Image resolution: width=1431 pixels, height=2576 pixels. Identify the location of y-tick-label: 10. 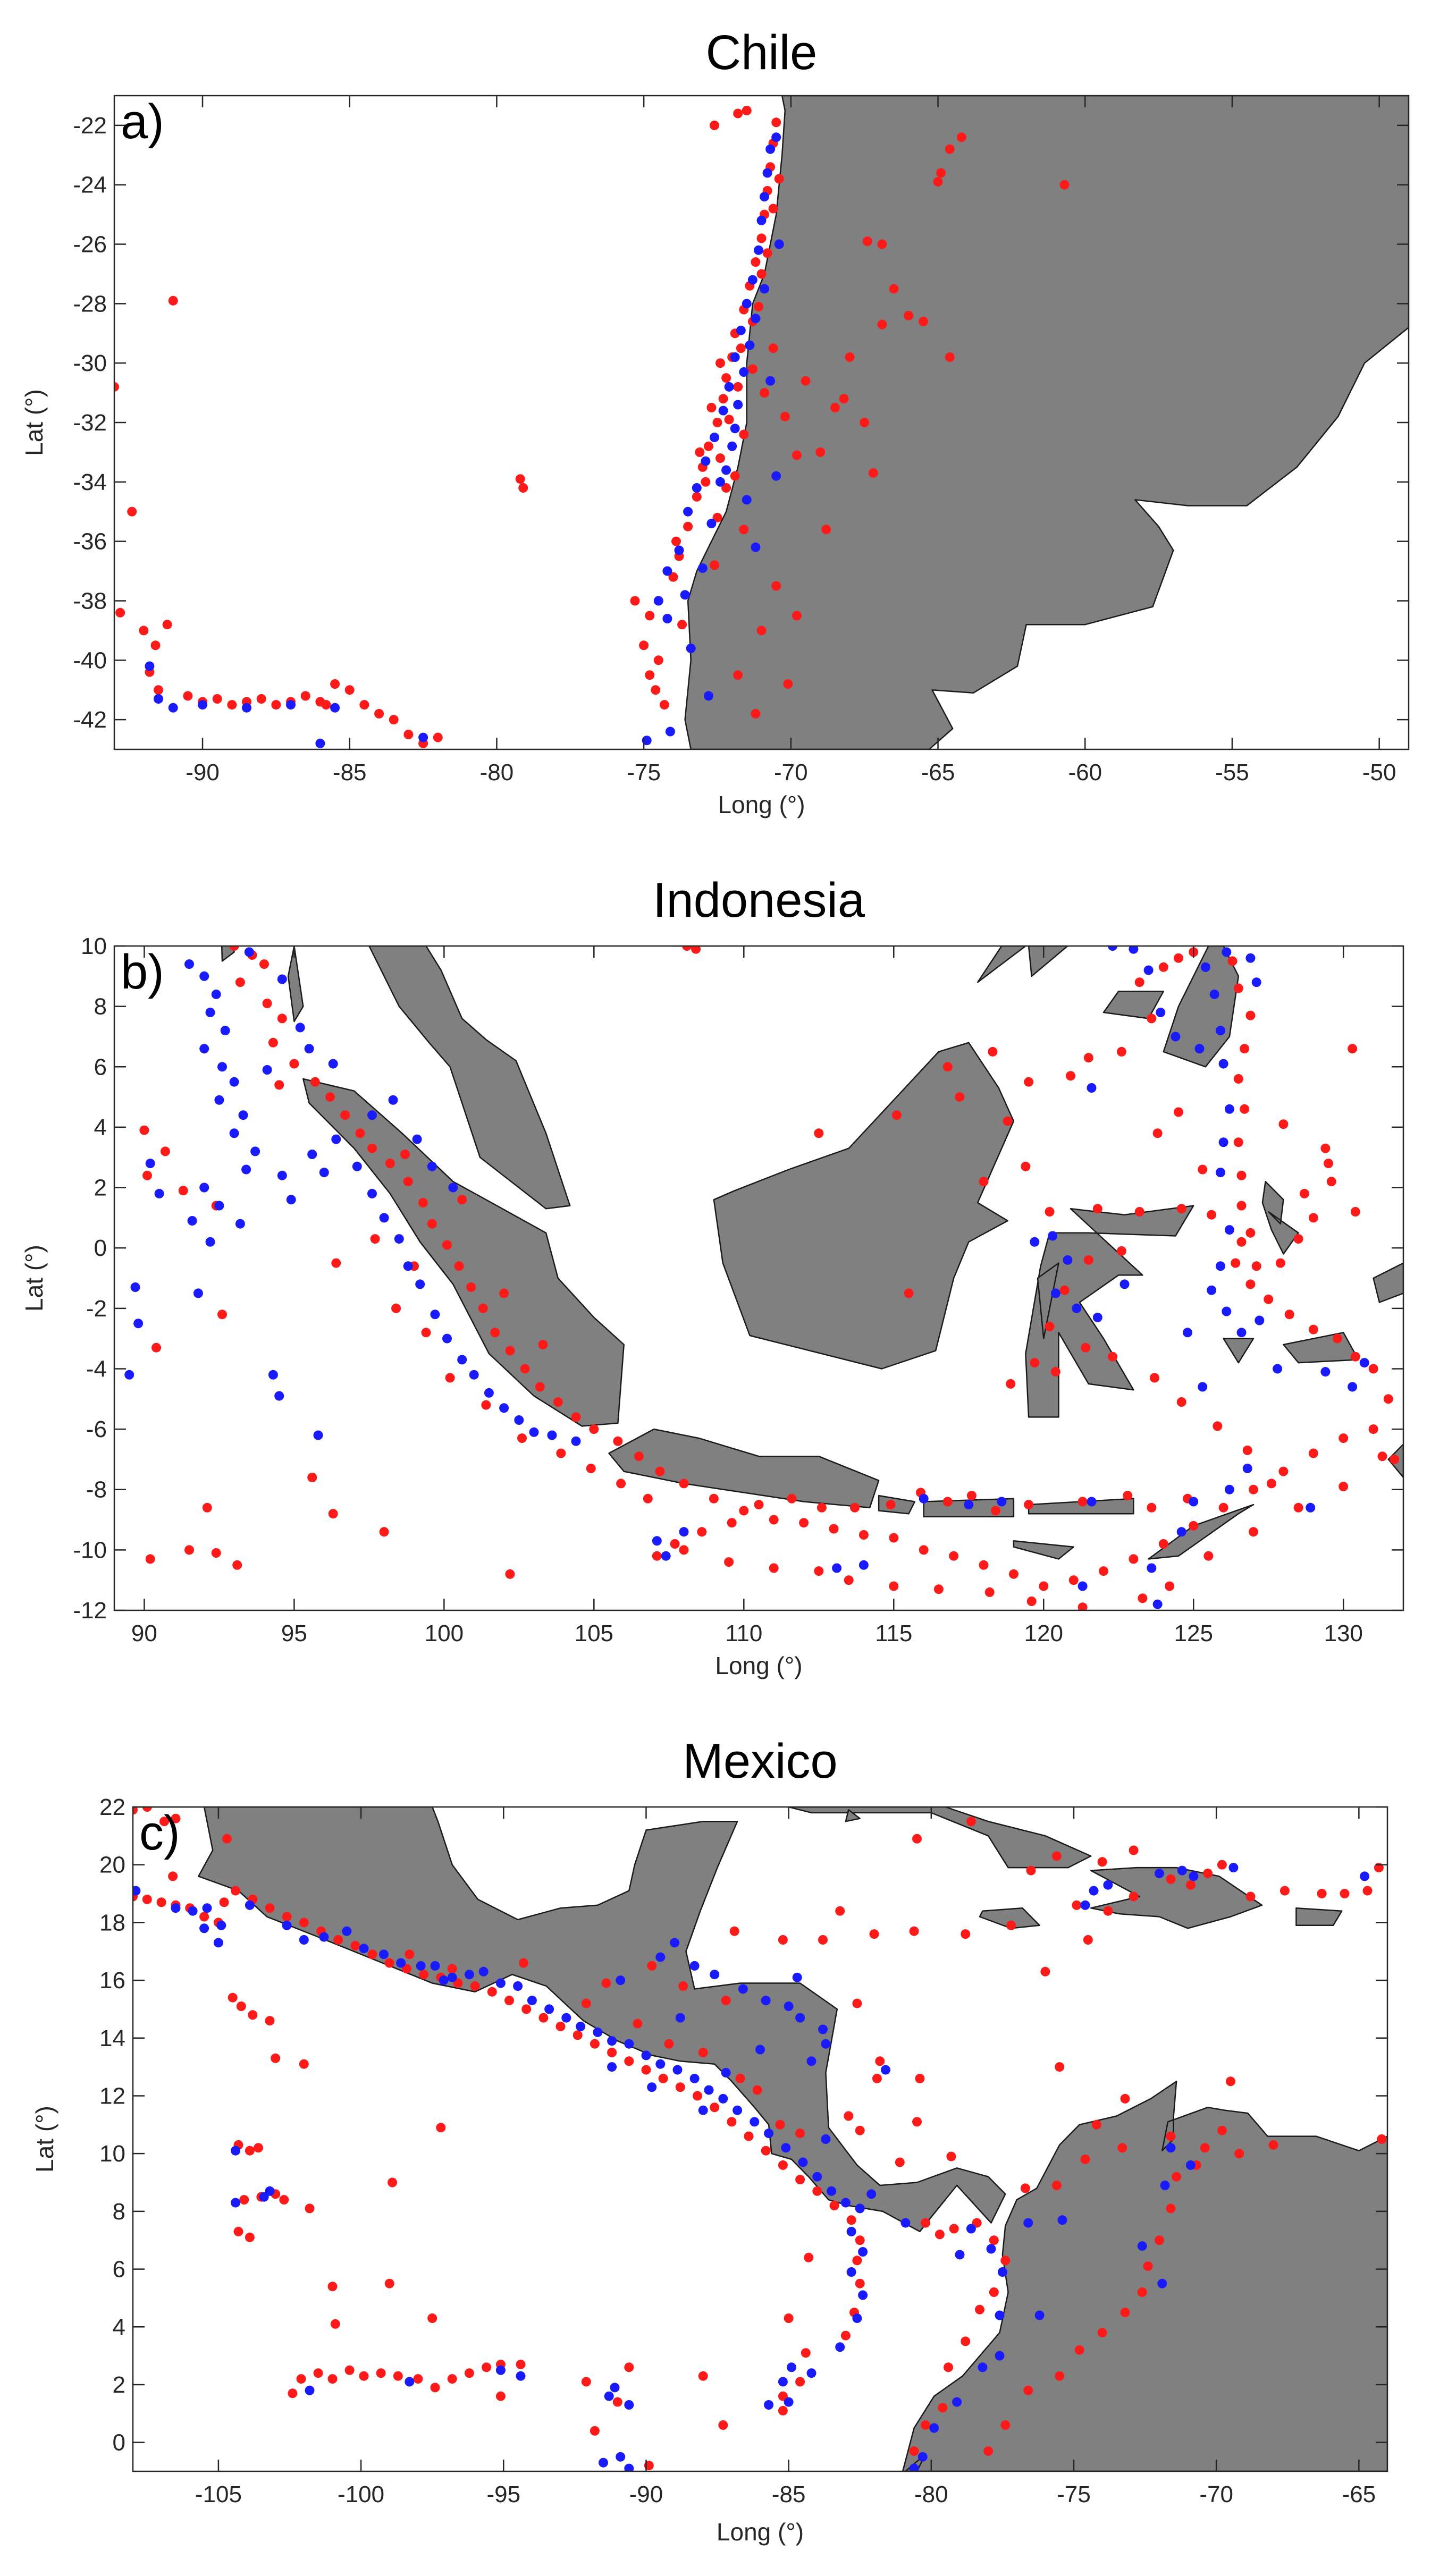
(94, 946).